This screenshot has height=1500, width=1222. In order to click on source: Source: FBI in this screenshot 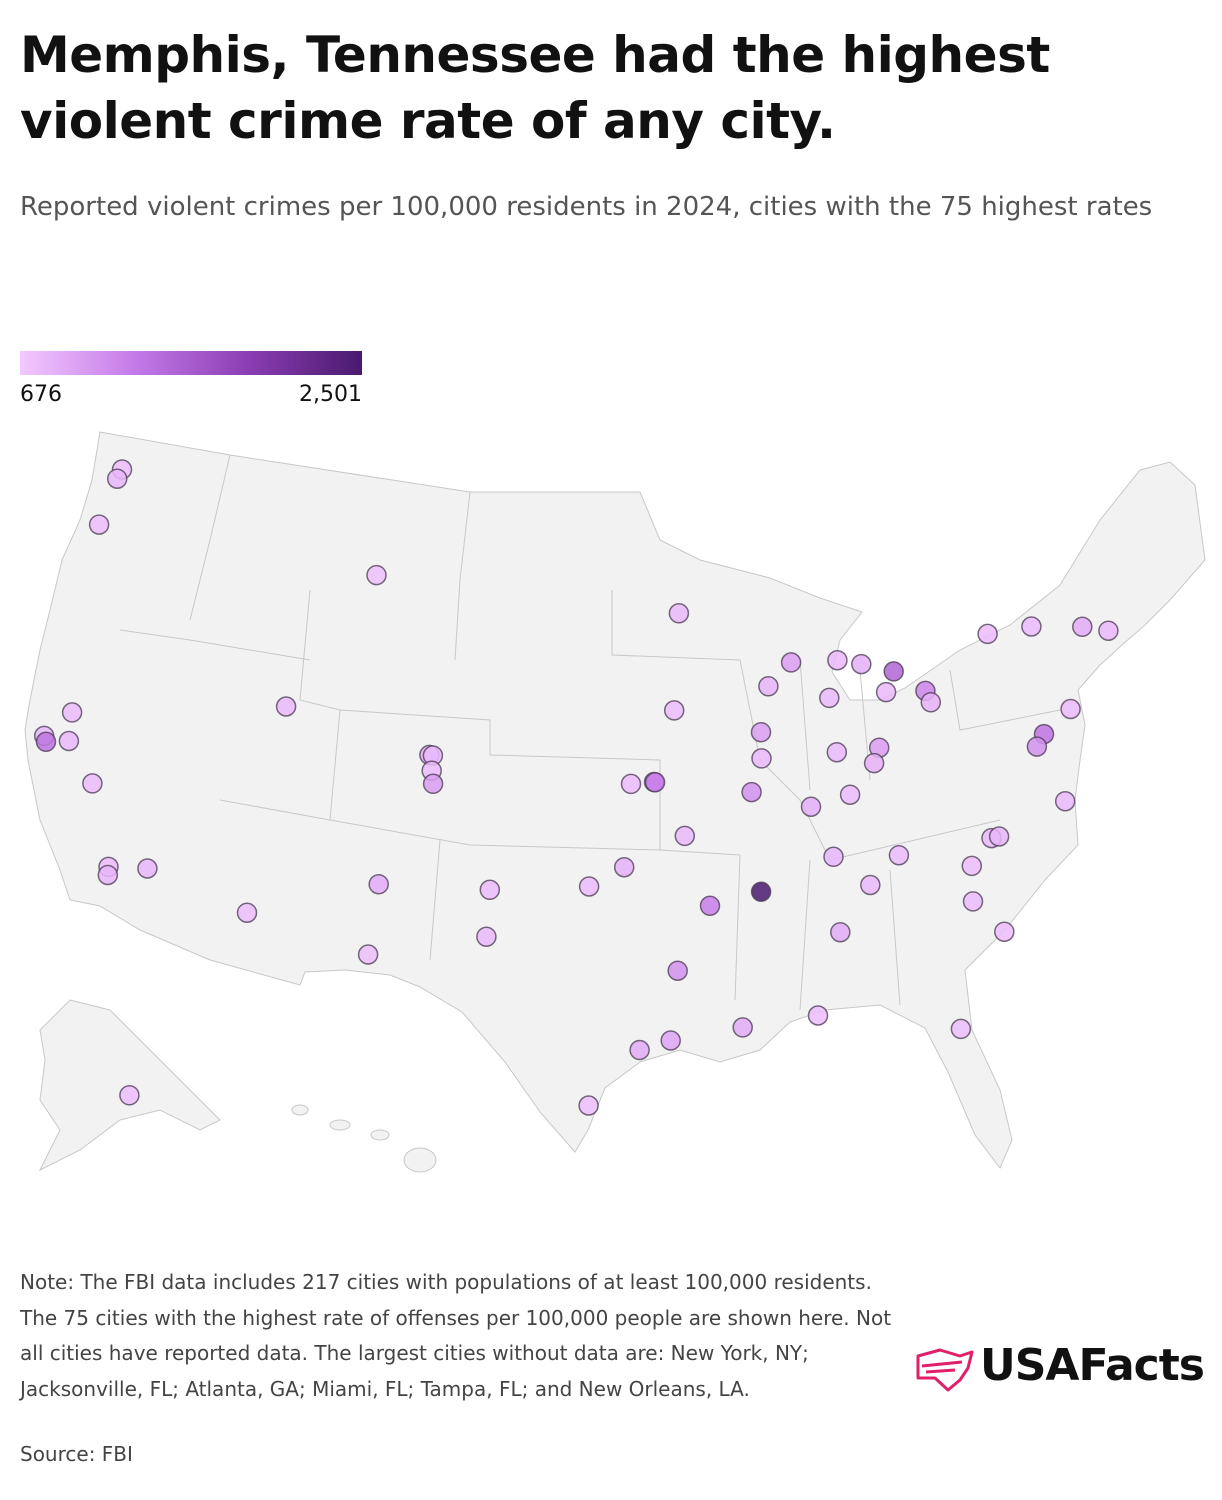, I will do `click(76, 1454)`.